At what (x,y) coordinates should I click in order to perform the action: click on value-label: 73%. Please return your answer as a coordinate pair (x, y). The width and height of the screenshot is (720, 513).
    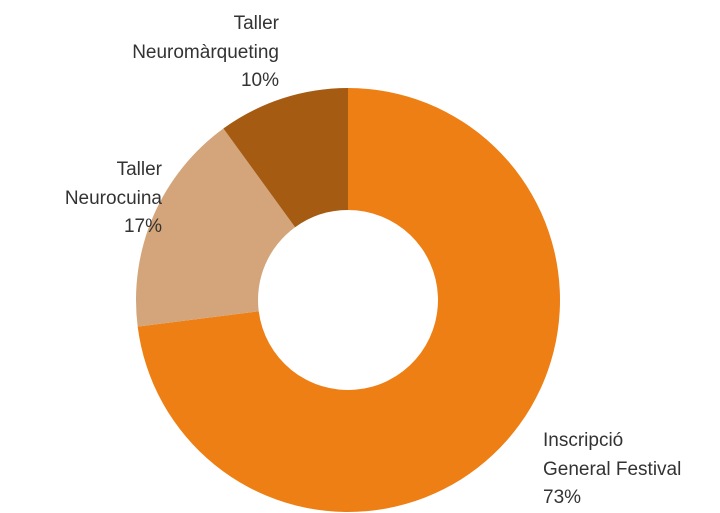
    Looking at the image, I should click on (562, 497).